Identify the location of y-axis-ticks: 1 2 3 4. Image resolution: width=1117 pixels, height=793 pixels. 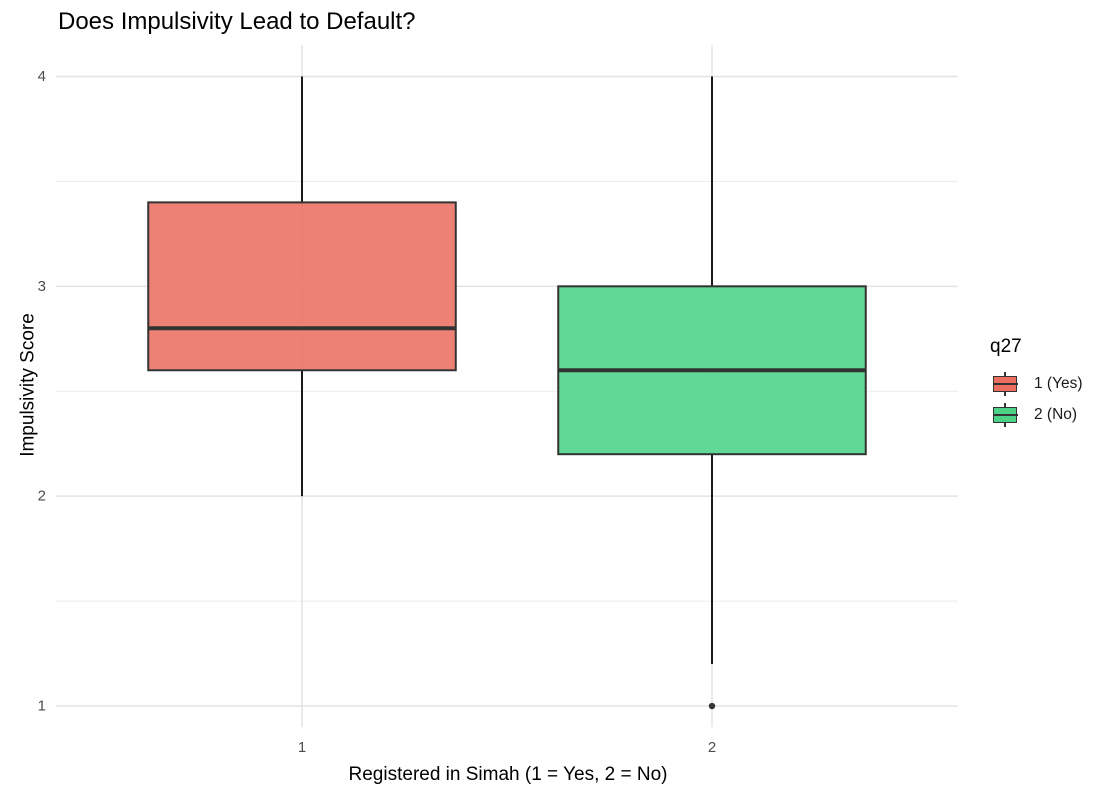
(42, 391).